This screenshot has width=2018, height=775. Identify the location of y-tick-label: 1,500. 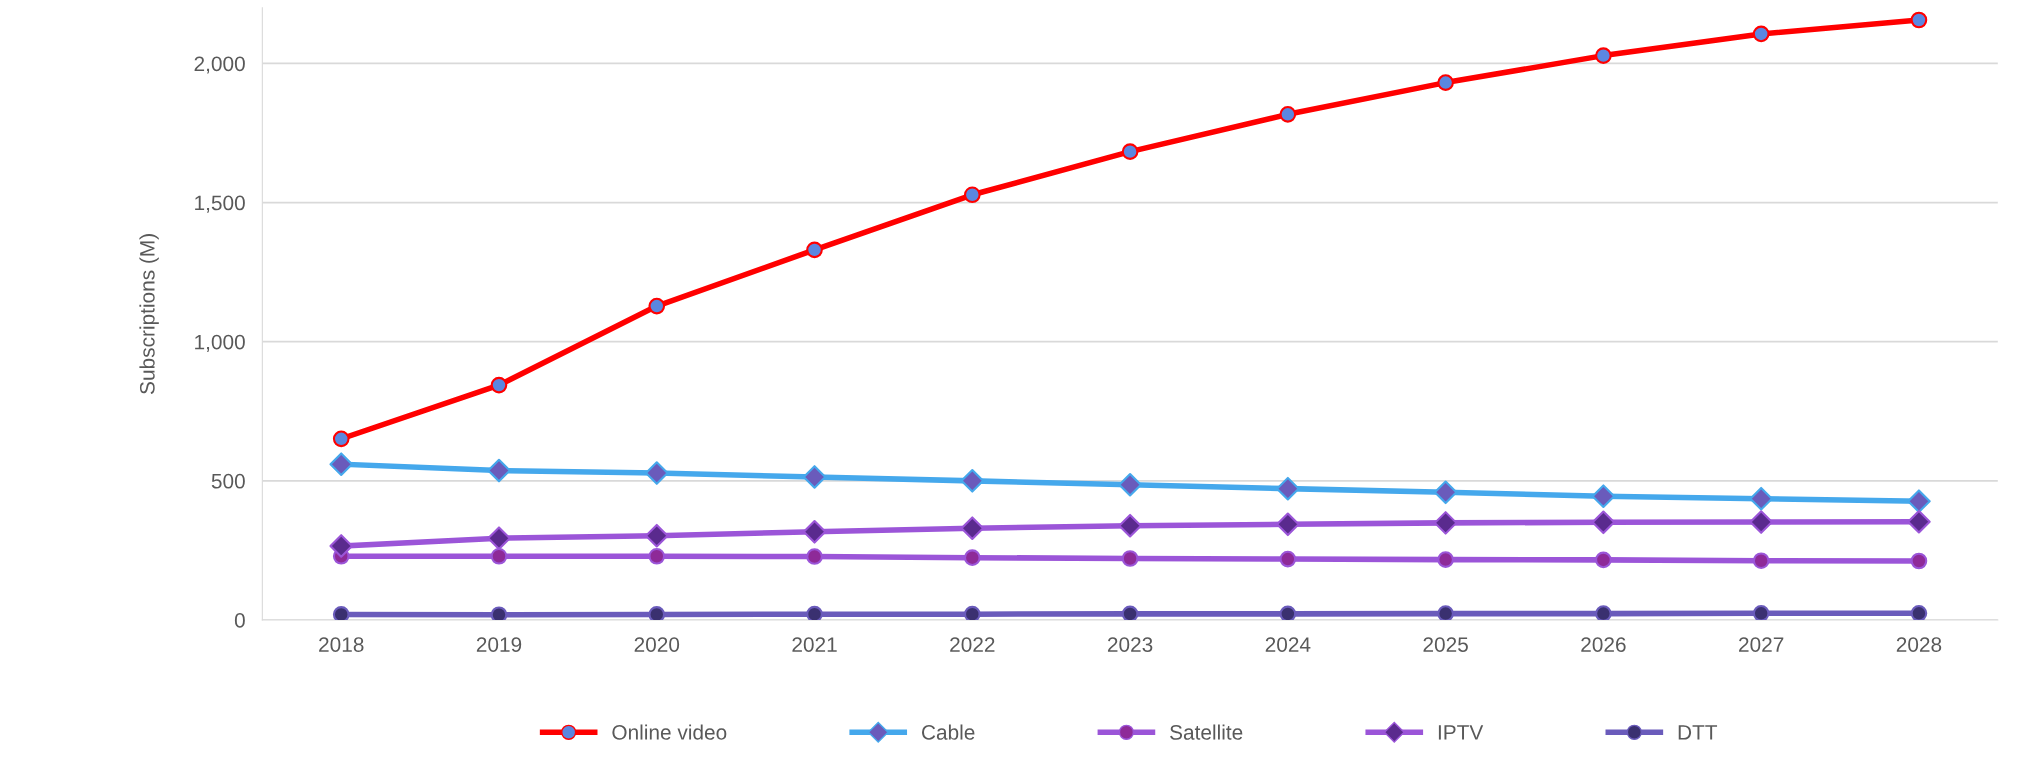
(220, 204).